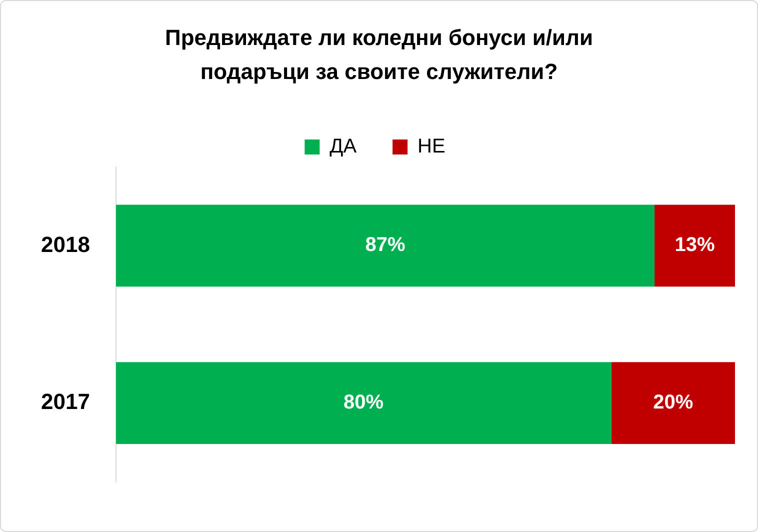 This screenshot has height=532, width=758. Describe the element at coordinates (673, 403) in the screenshot. I see `data-label: 20%` at that location.